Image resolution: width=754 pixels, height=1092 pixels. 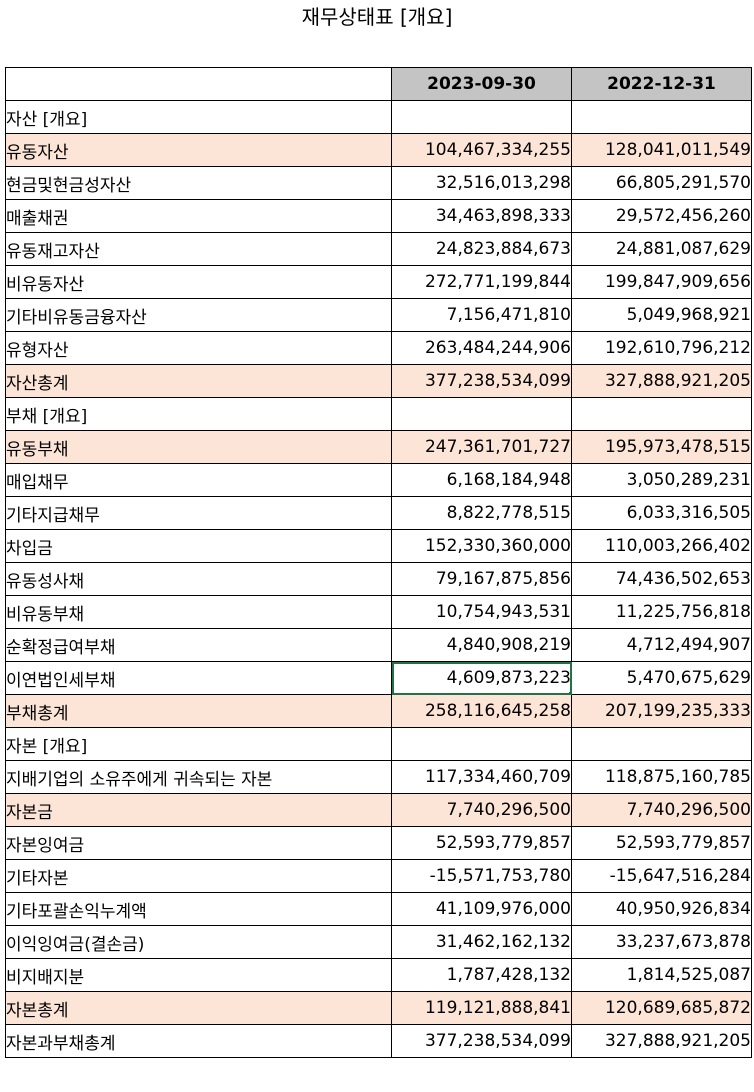 I want to click on table-row: 자본총계 119,121,888,841 120,689,685,872, so click(x=378, y=1008).